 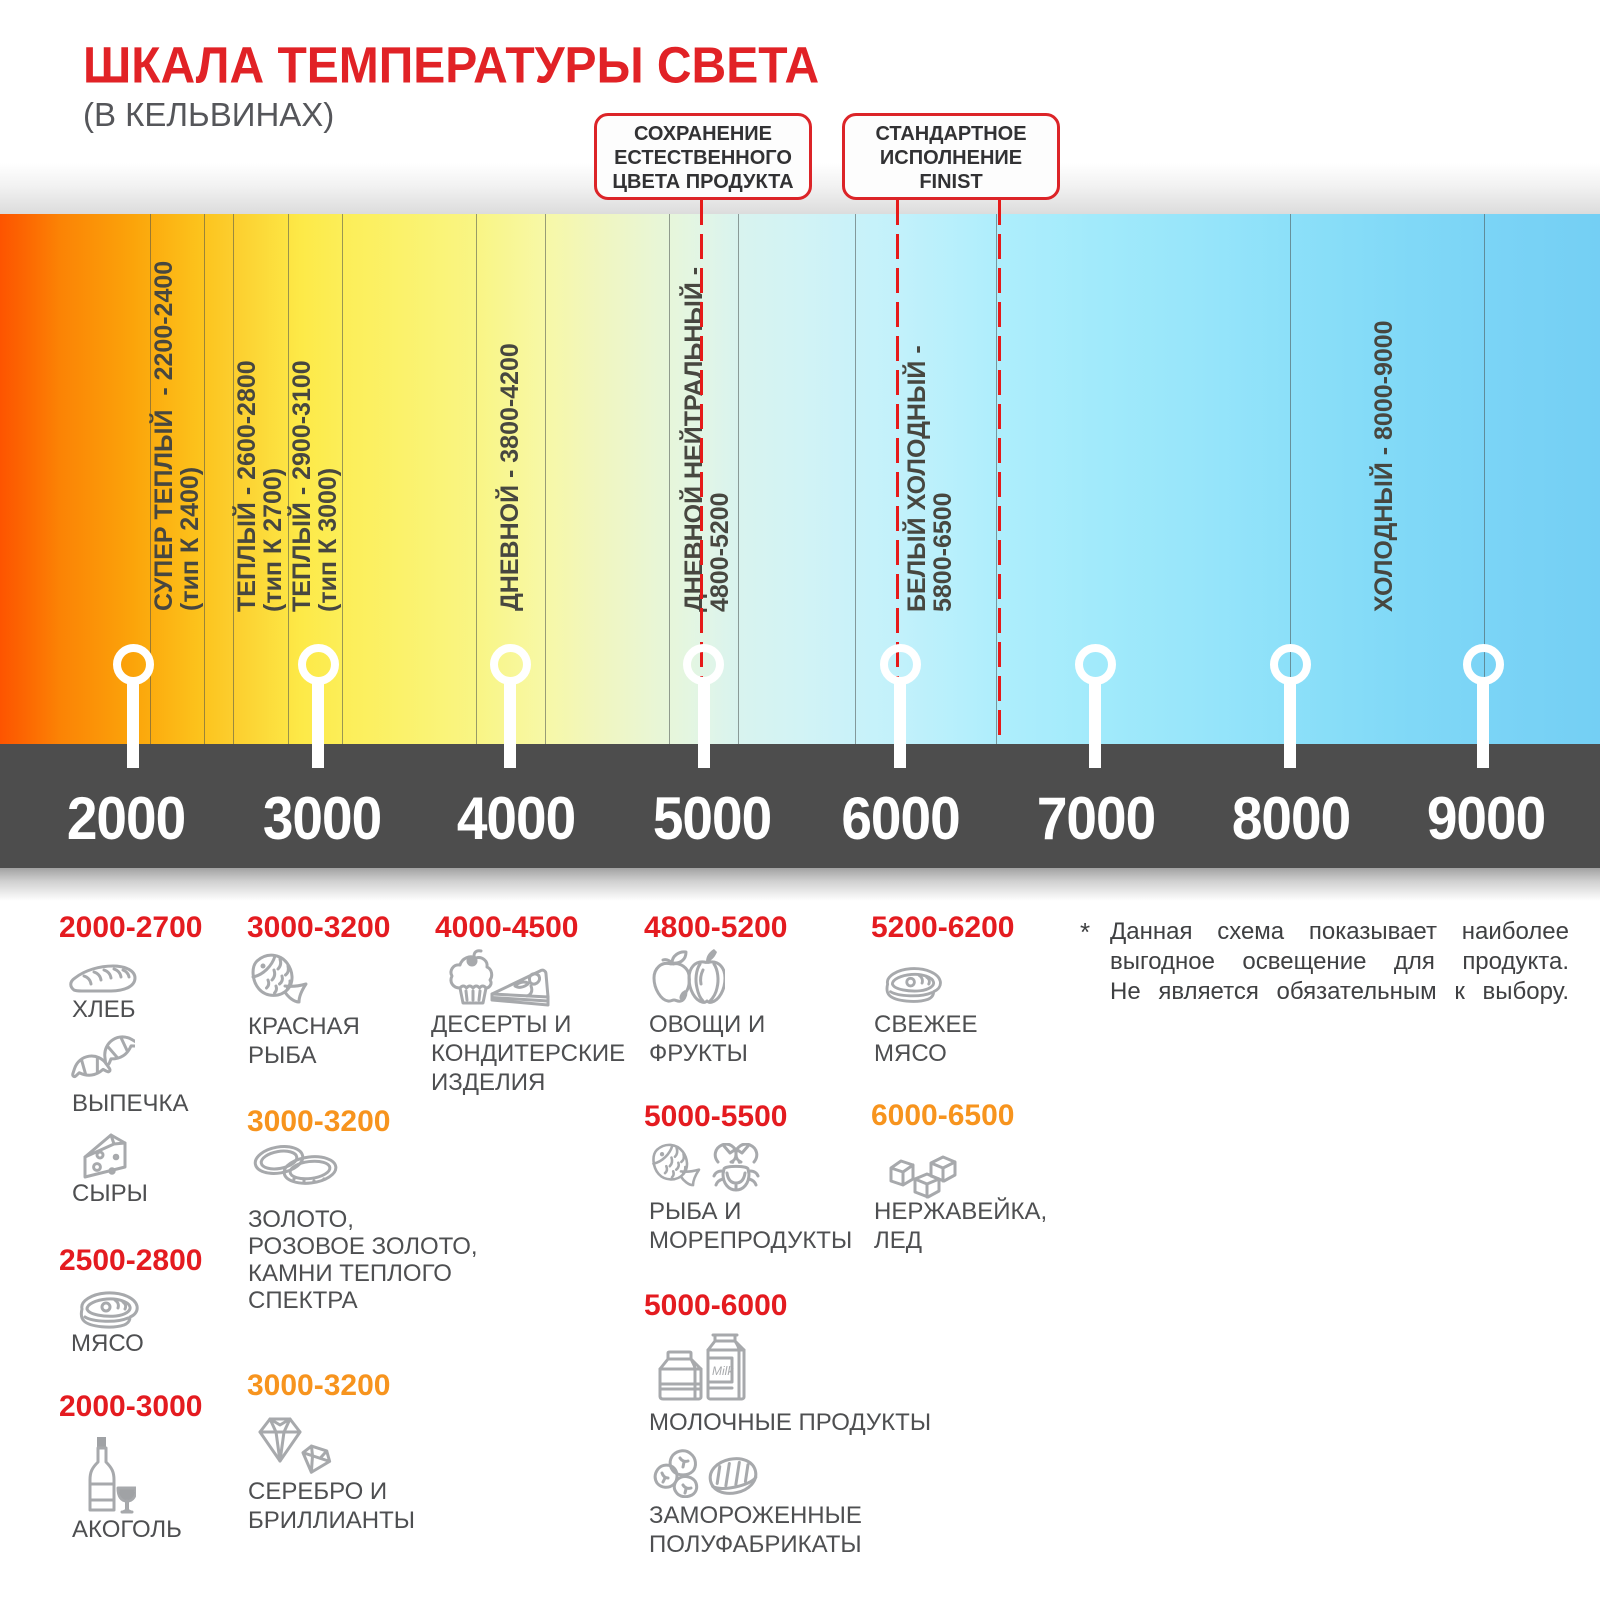 I want to click on svg-text: Milk, so click(x=723, y=1371).